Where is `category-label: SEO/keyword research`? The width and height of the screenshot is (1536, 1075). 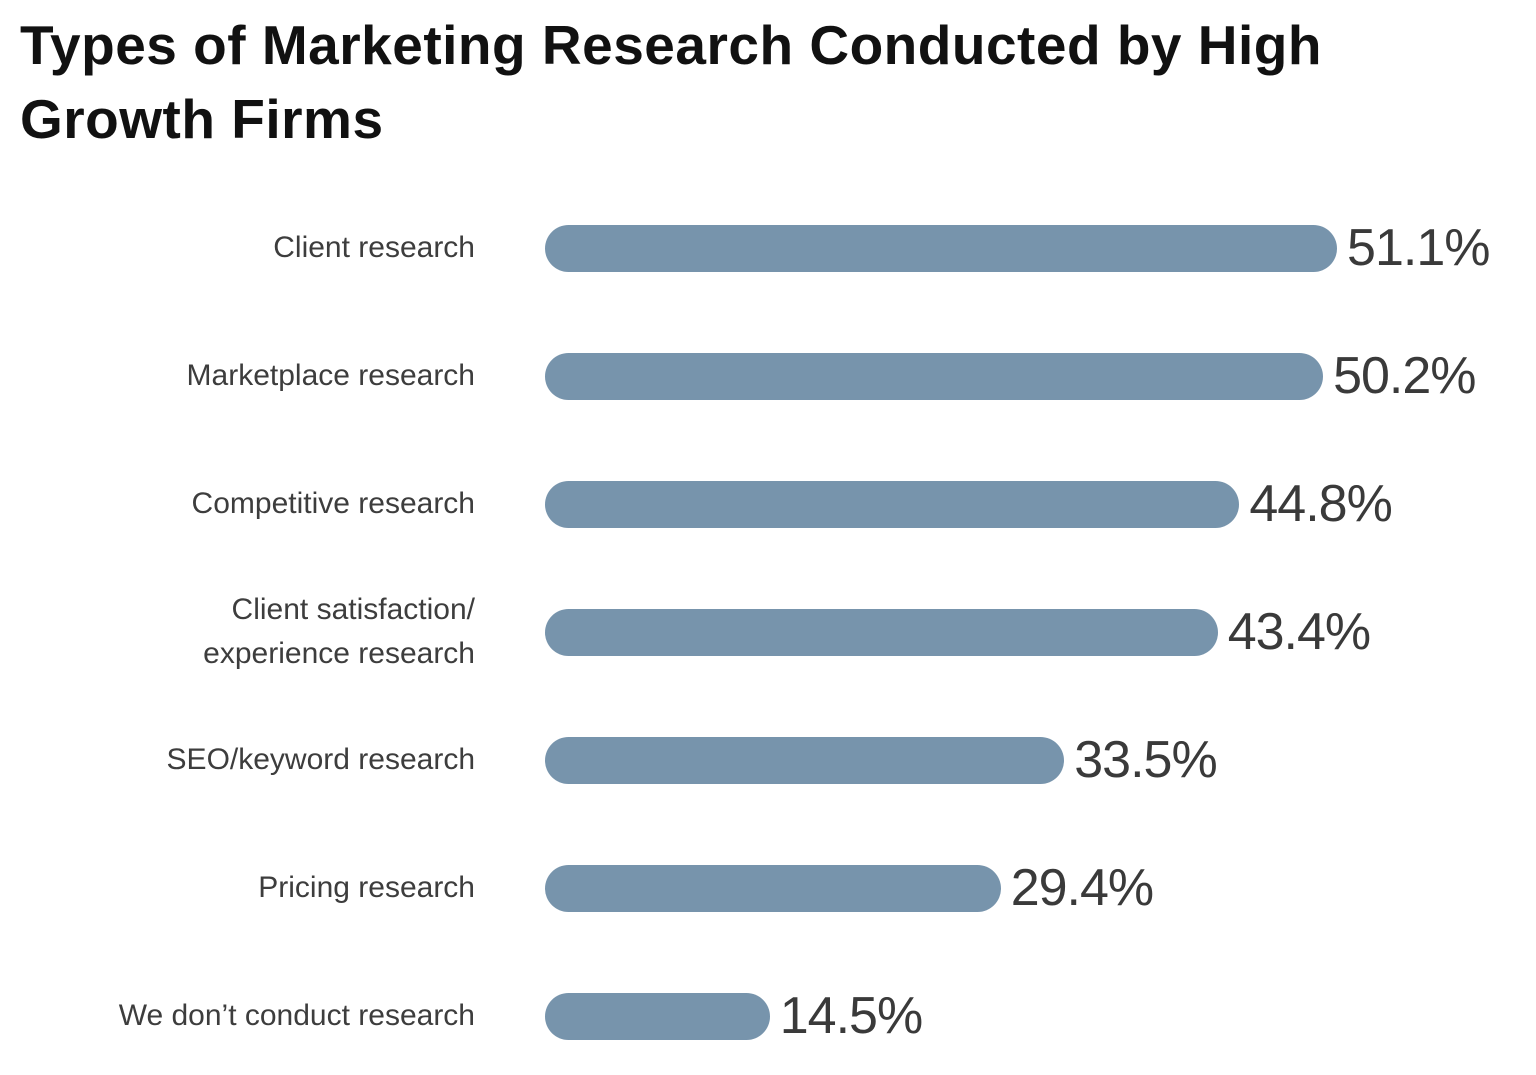 category-label: SEO/keyword research is located at coordinates (320, 759).